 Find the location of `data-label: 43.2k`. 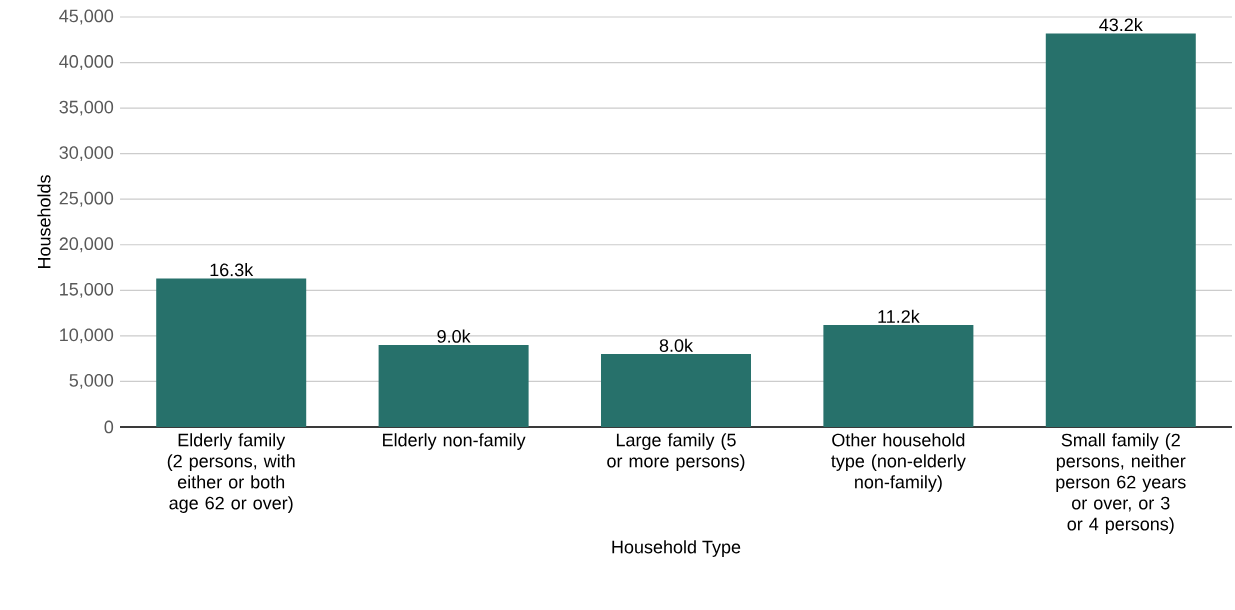

data-label: 43.2k is located at coordinates (1121, 24).